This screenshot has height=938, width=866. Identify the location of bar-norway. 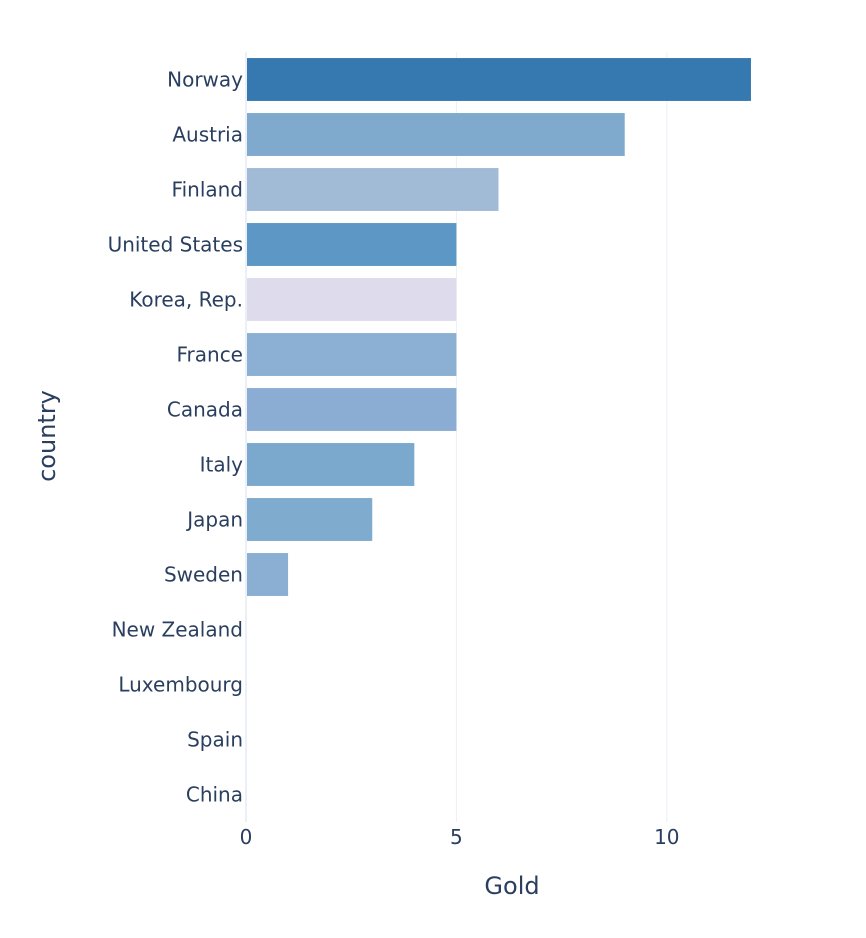
(498, 79).